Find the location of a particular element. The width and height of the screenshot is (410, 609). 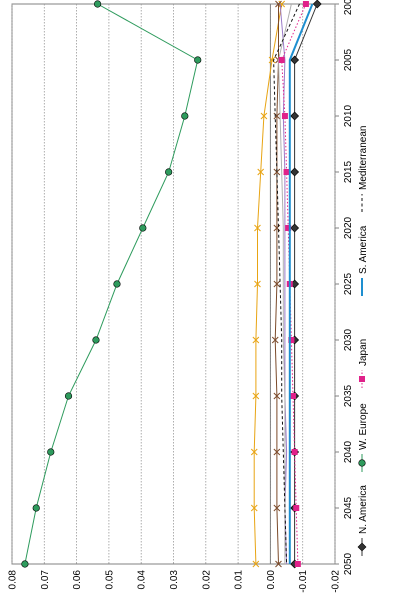

year-tick-label: 2030 is located at coordinates (348, 339).